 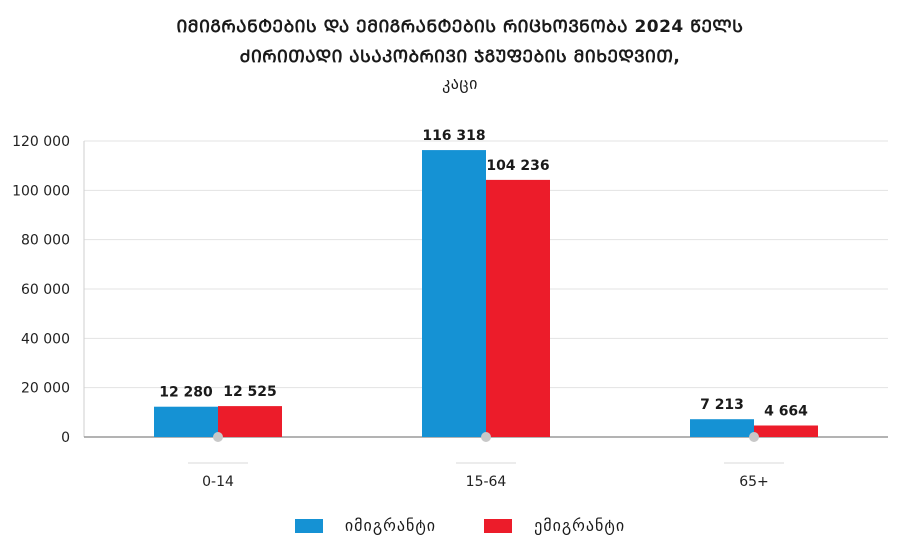 I want to click on legend: იმიგრანტი ემიგრანტი, so click(x=460, y=525).